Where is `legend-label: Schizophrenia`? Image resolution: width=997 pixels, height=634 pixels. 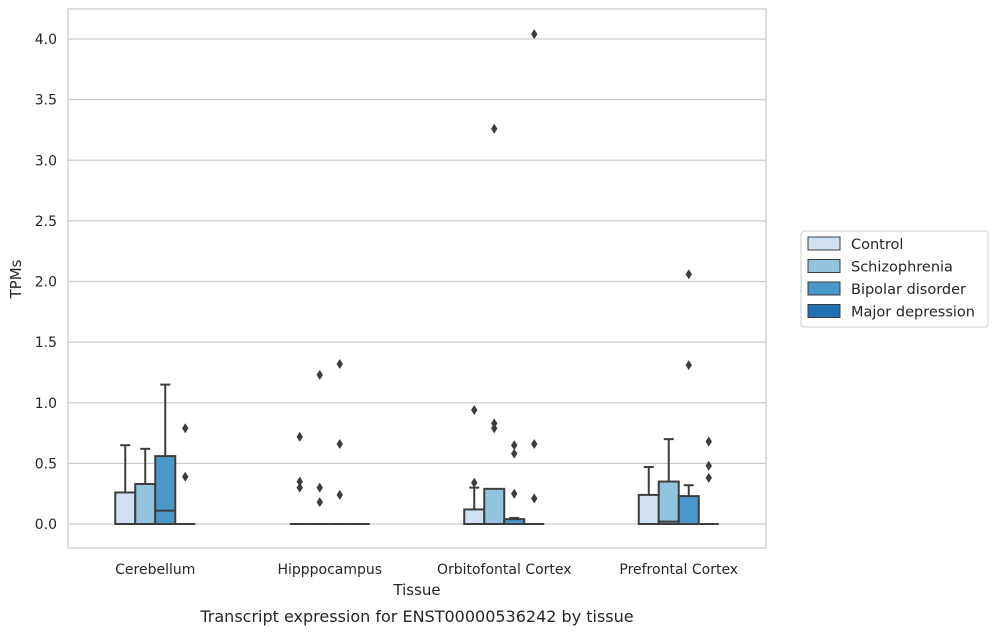
legend-label: Schizophrenia is located at coordinates (902, 268).